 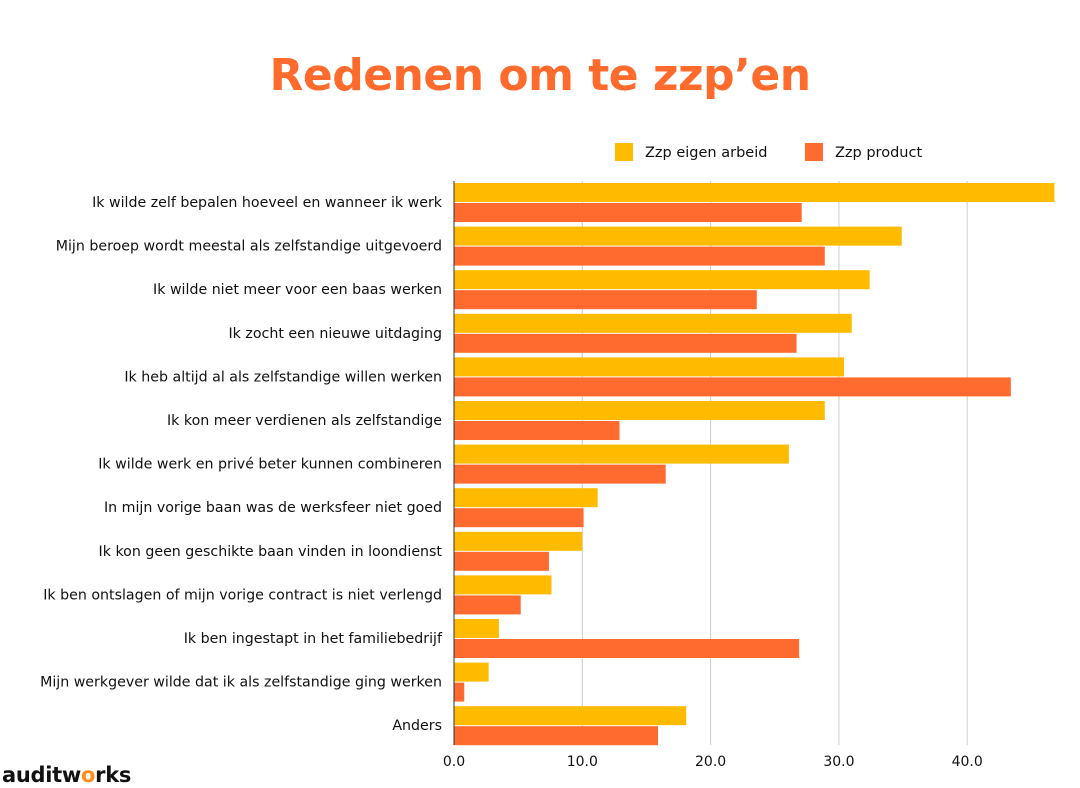 I want to click on x-tick-label: 10.0, so click(x=582, y=762).